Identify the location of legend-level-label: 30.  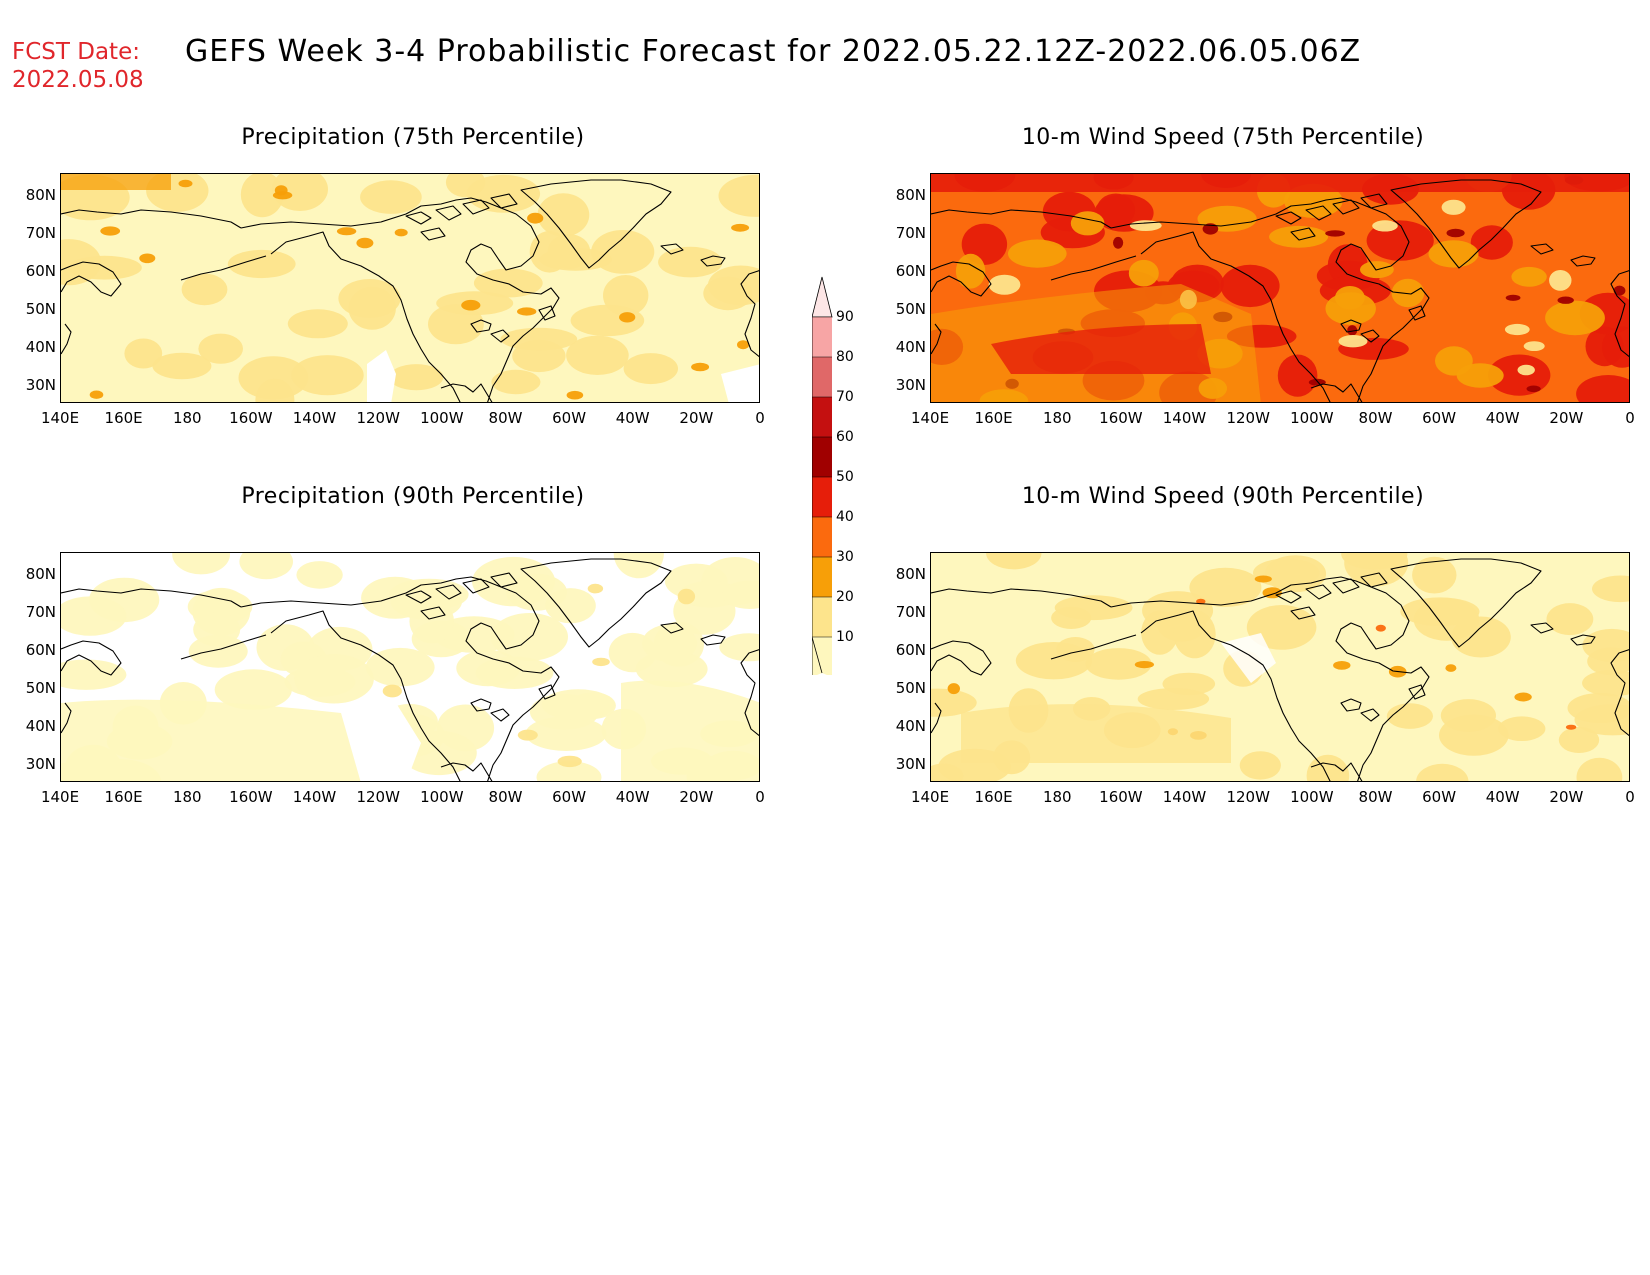
(845, 557).